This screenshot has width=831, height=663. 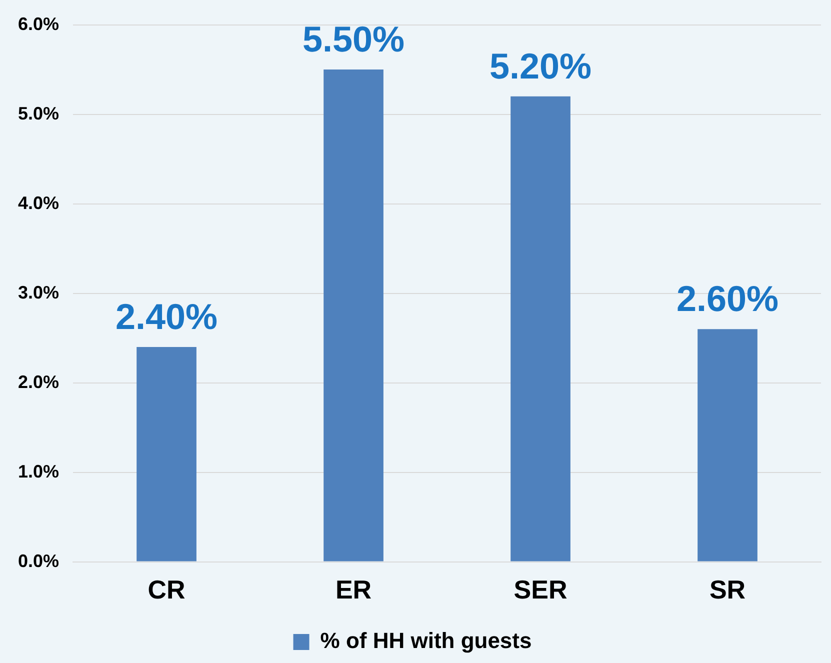 What do you see at coordinates (166, 316) in the screenshot?
I see `data-label: 2.40%` at bounding box center [166, 316].